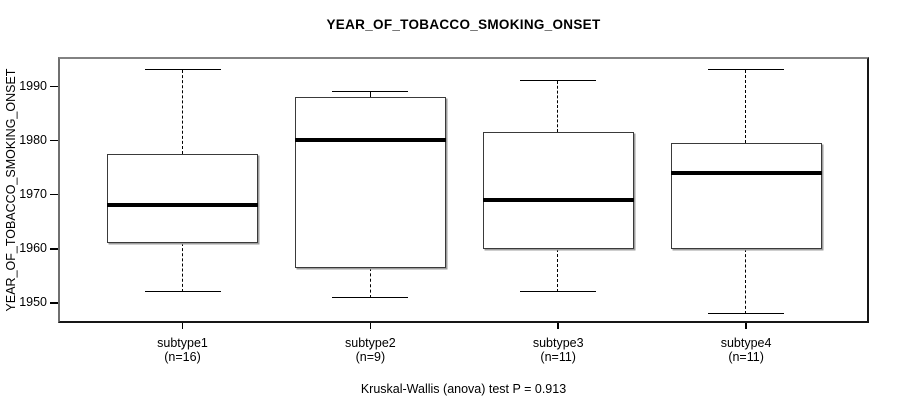  I want to click on category-label: subtype2 (n=9), so click(370, 350).